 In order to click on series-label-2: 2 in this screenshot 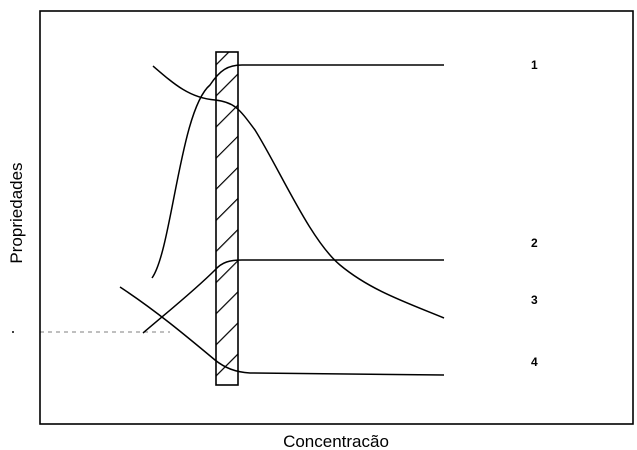, I will do `click(534, 243)`.